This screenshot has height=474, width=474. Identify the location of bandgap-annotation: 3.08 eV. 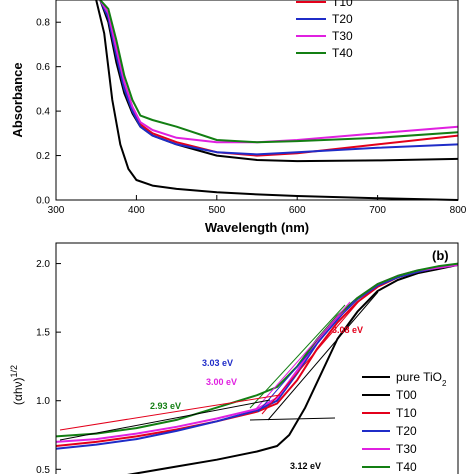
(347, 330).